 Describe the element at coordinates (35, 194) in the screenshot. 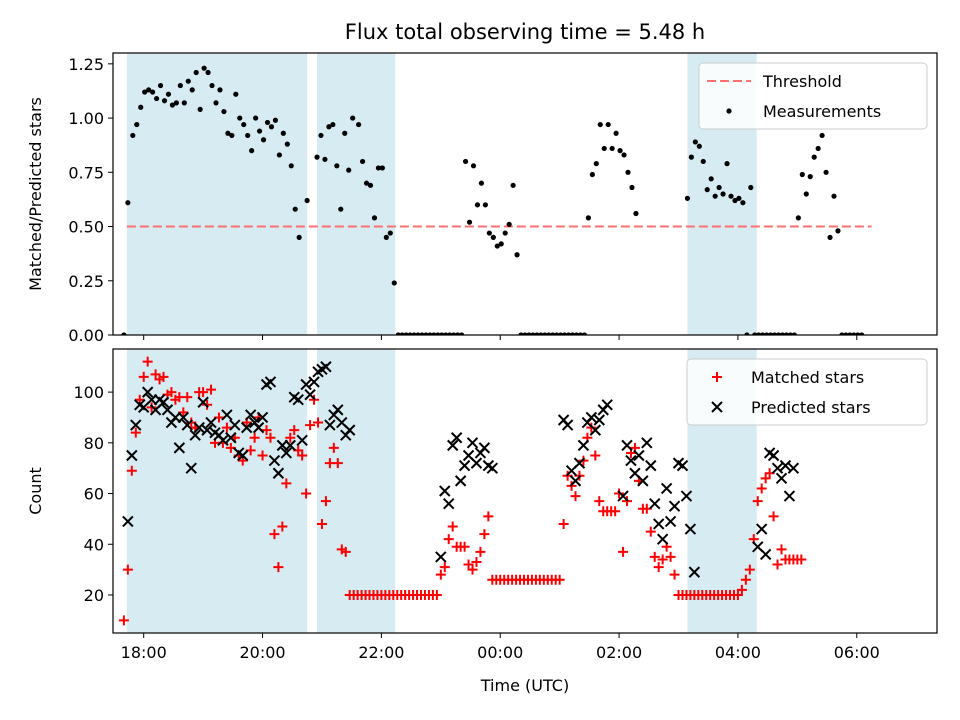

I see `y-axis-label: Matched/Predicted stars` at that location.